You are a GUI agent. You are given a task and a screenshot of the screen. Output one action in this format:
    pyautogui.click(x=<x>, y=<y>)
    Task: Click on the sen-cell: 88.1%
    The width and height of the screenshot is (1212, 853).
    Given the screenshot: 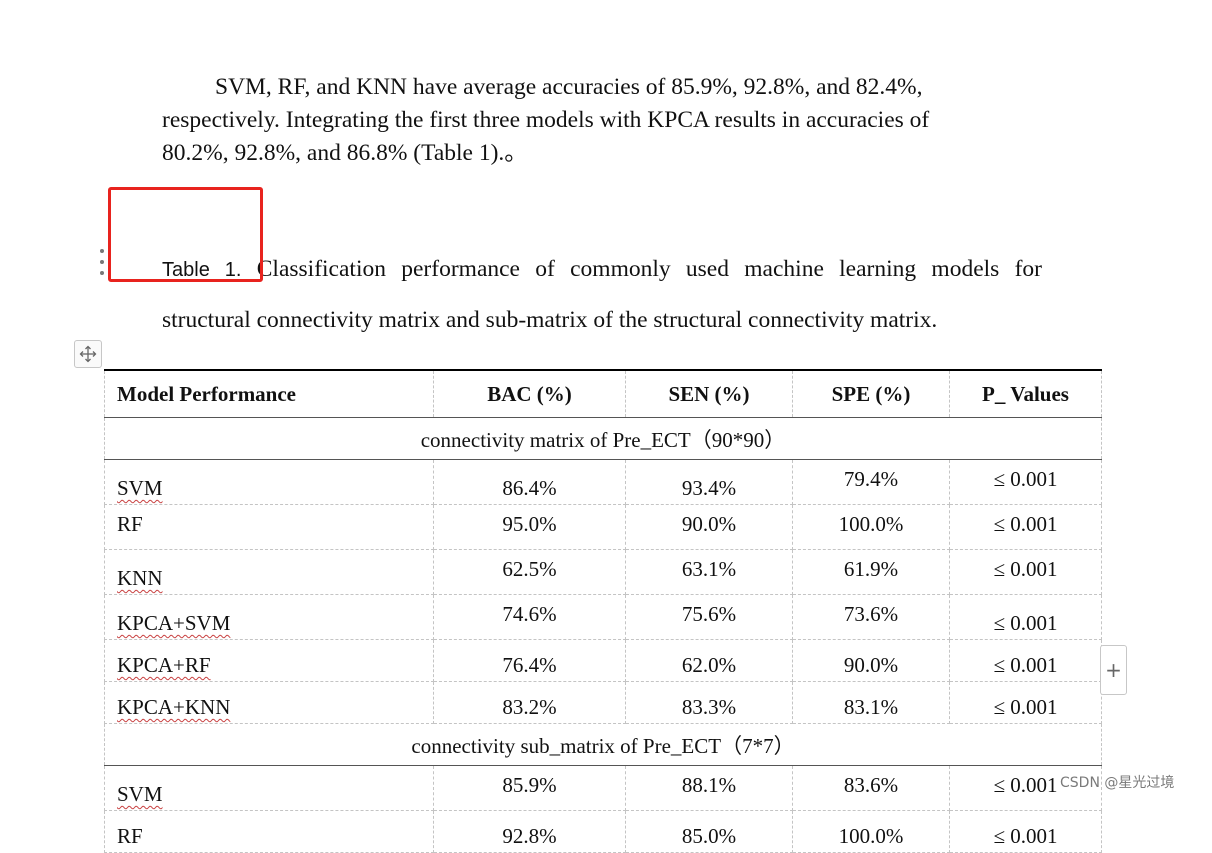 What is the action you would take?
    pyautogui.click(x=709, y=788)
    